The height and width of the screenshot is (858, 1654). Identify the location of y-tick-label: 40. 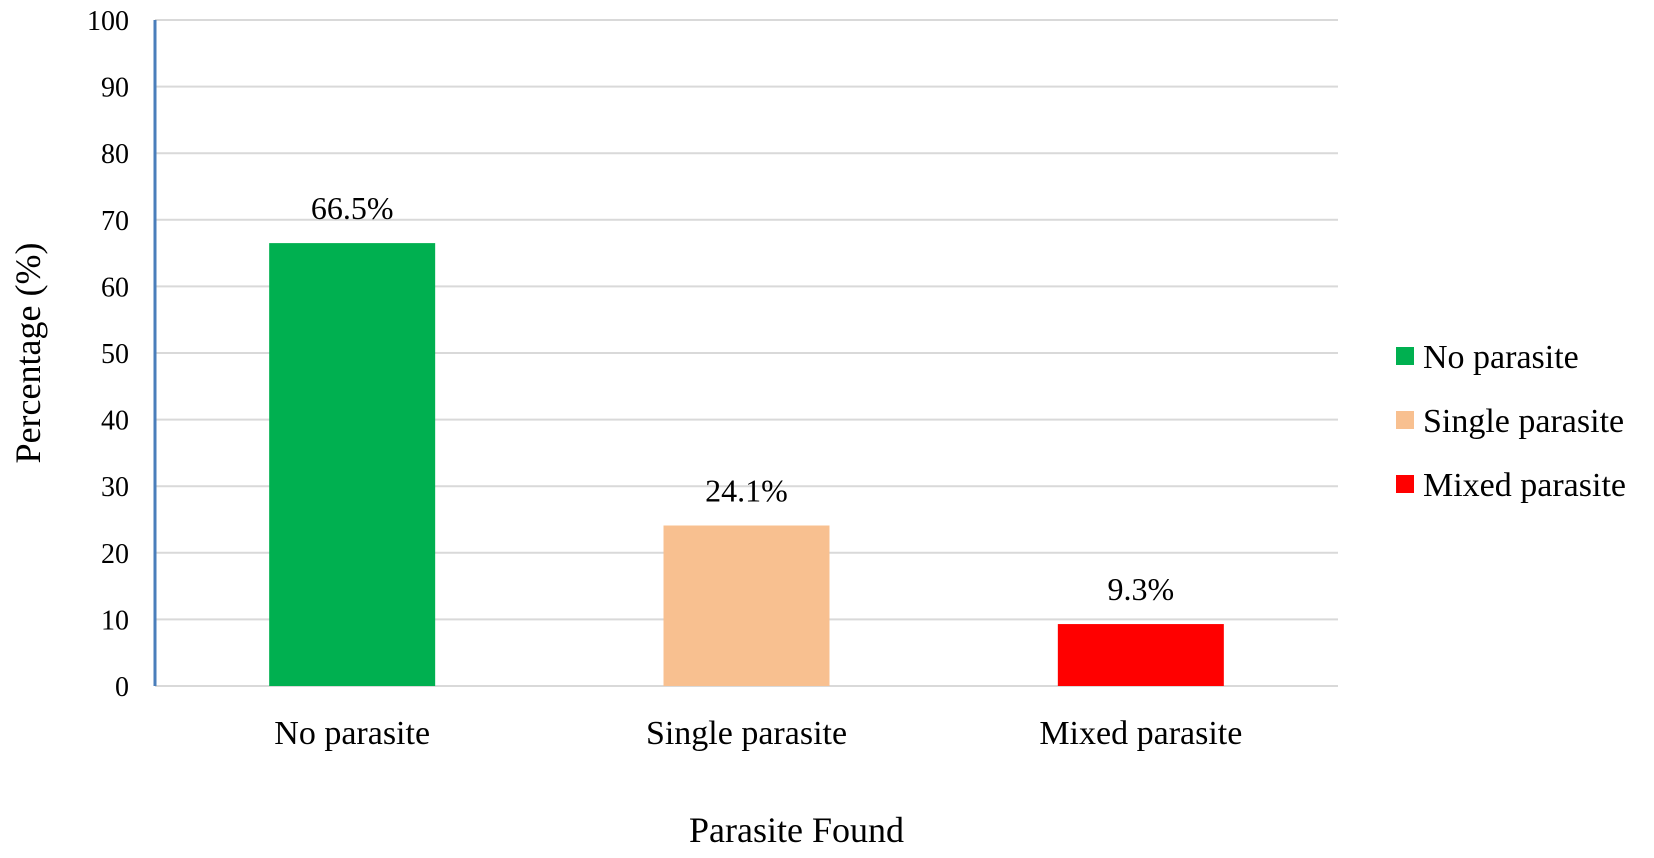
(115, 421).